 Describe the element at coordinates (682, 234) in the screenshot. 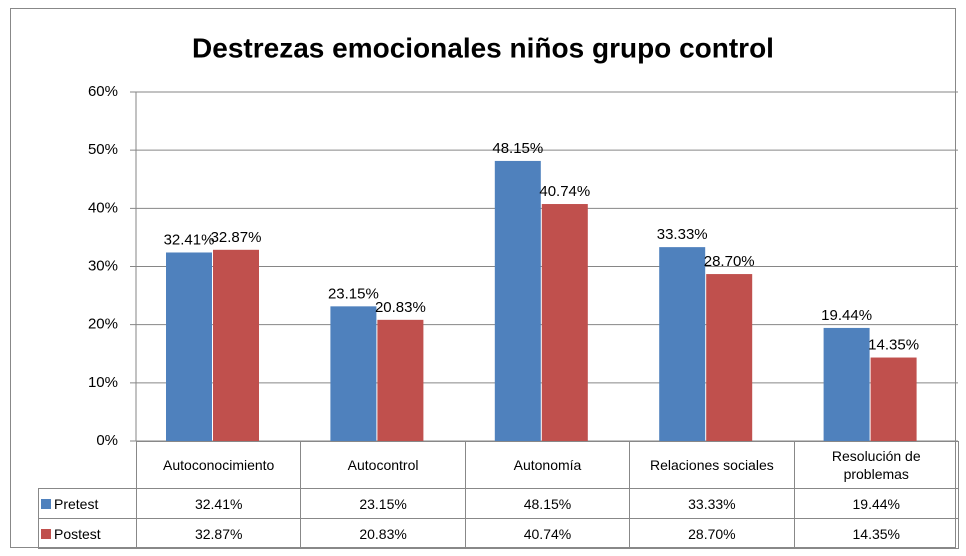

I see `data-label: 33.33%` at that location.